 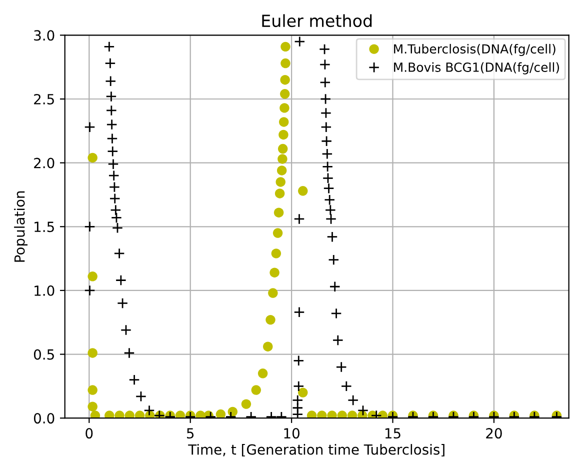 I want to click on y-tick-label: 1.0, so click(x=44, y=290).